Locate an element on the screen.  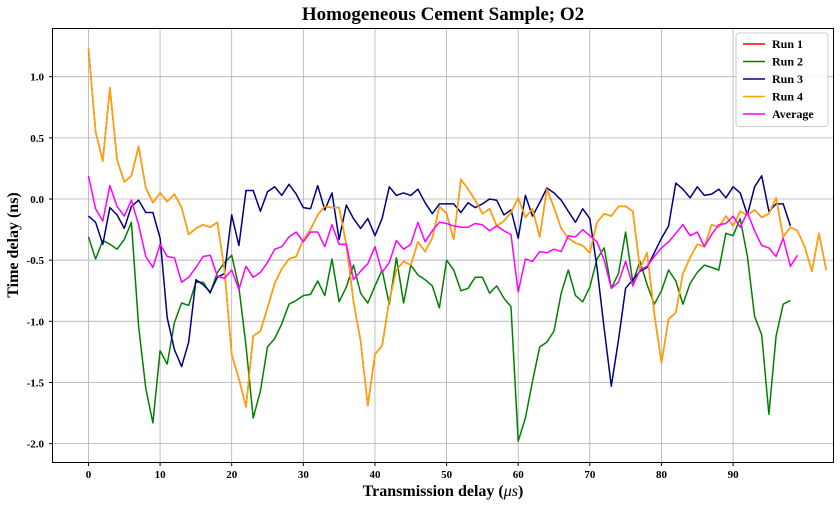
x-tick-label: 0 is located at coordinates (89, 475).